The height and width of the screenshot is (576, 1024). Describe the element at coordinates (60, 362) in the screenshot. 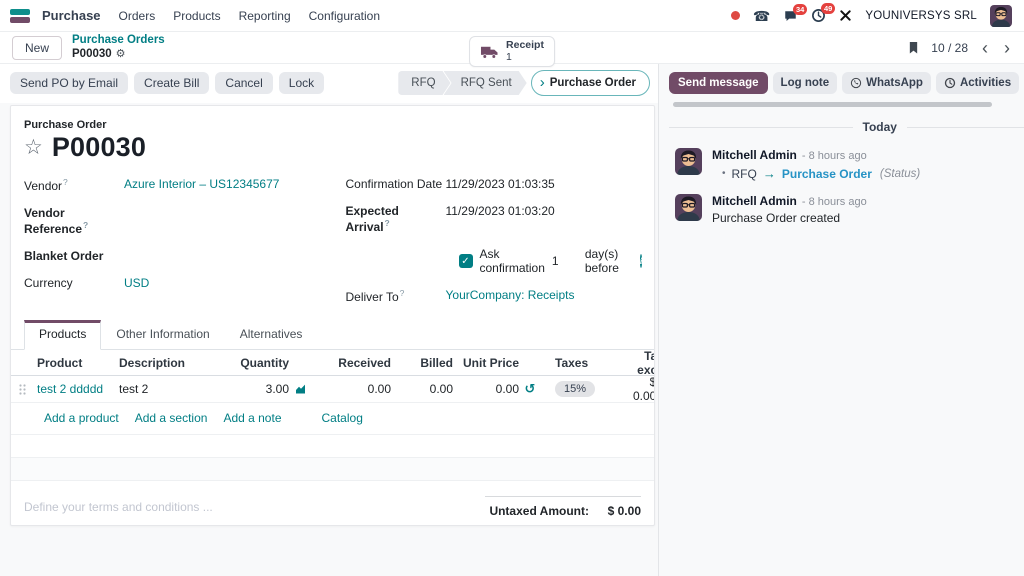

I see `col-product: Product` at that location.